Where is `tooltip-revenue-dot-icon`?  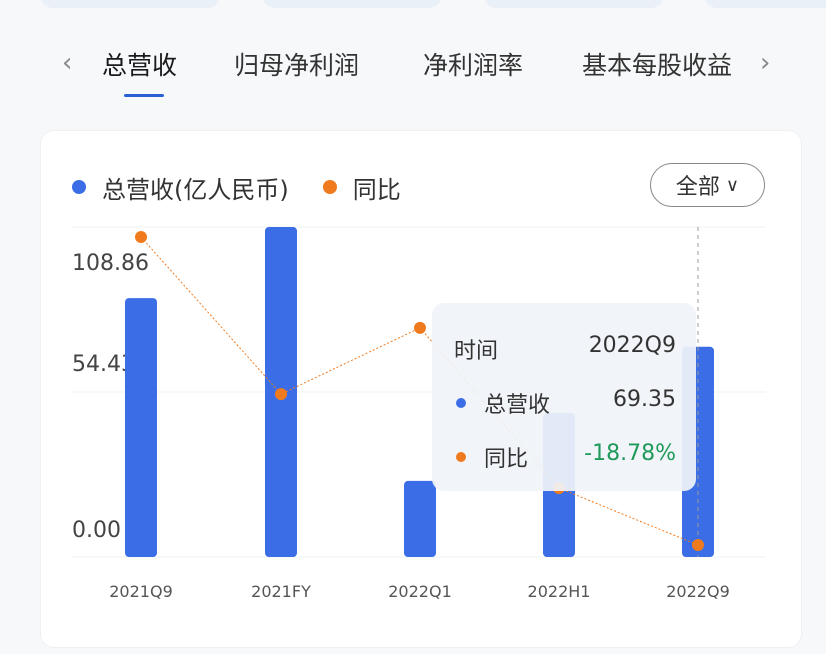
tooltip-revenue-dot-icon is located at coordinates (461, 403).